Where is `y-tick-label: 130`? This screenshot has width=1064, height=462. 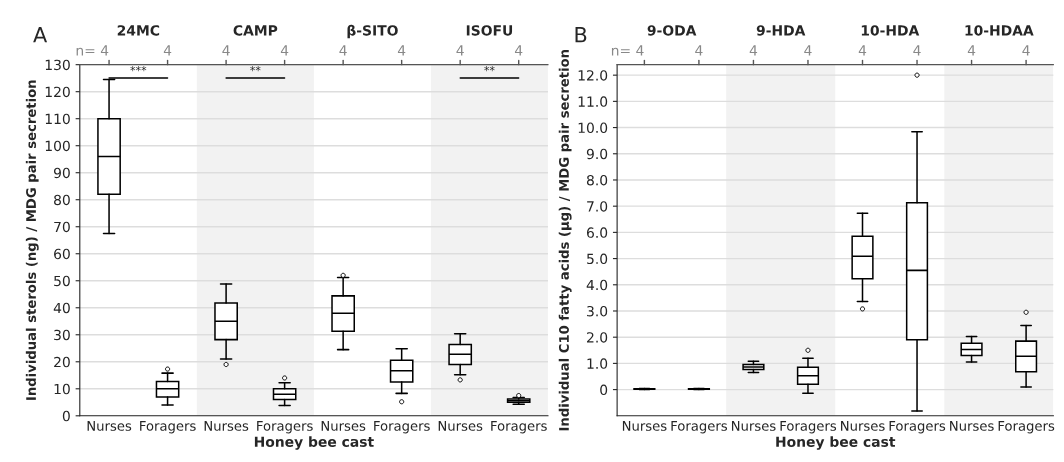 y-tick-label: 130 is located at coordinates (57, 65).